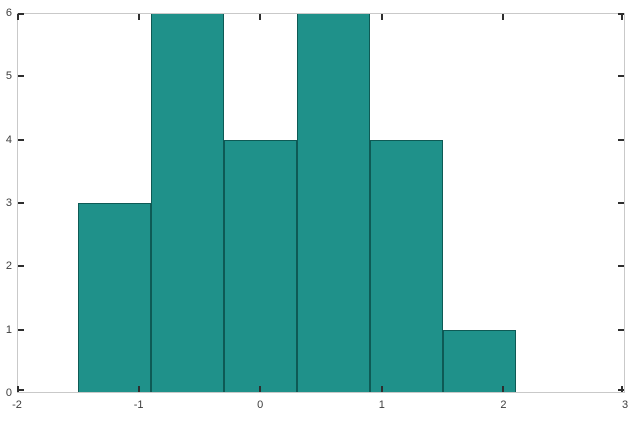 This screenshot has width=642, height=422. Describe the element at coordinates (8, 393) in the screenshot. I see `y-tick-label: 0` at that location.